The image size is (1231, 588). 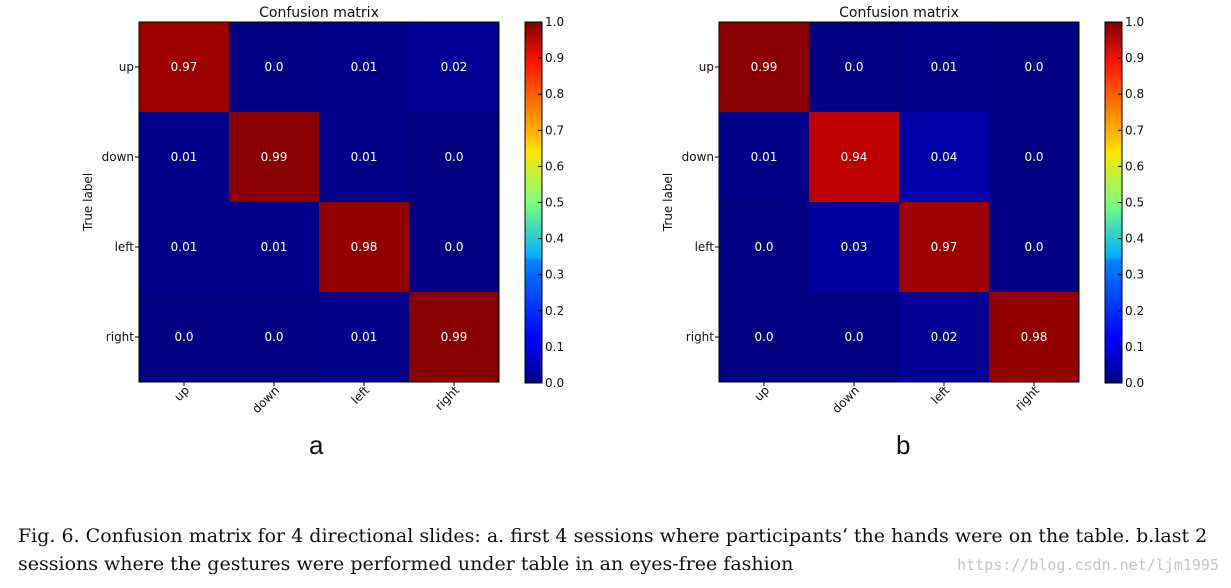 I want to click on panel-a-colorbar-tick-label: 0.9, so click(x=554, y=58).